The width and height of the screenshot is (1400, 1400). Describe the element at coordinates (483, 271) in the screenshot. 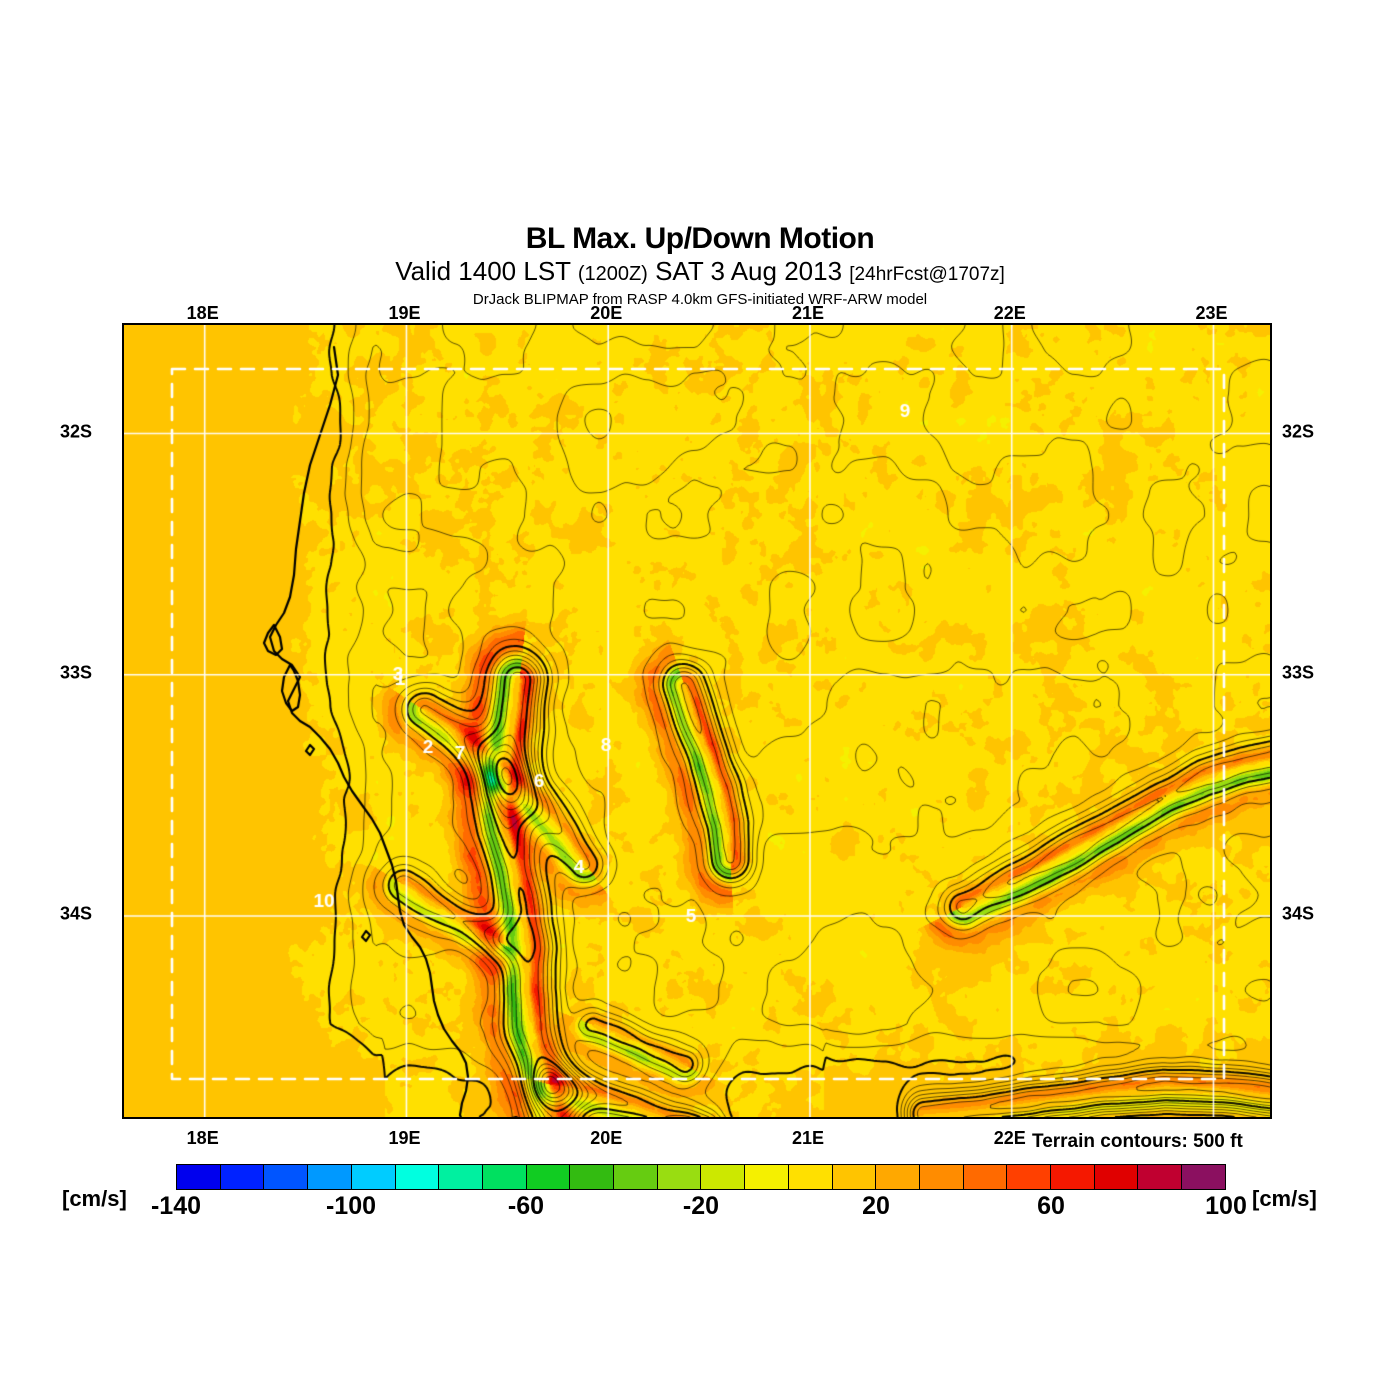

I see `valid-prefix: Valid 1400 LST` at that location.